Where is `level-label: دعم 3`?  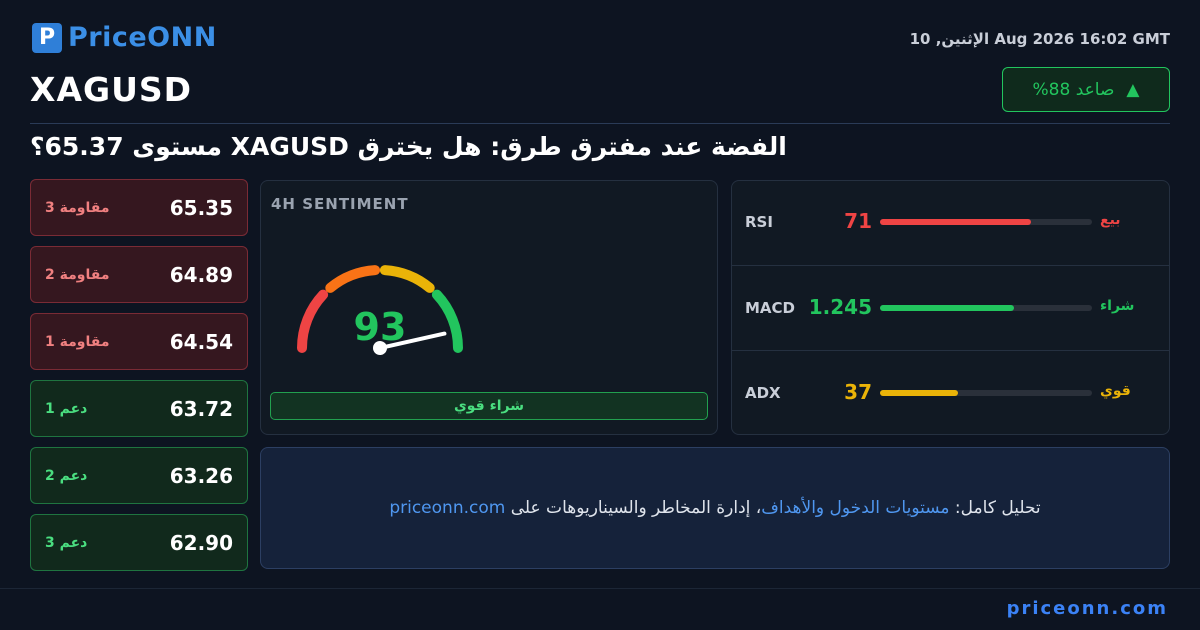
level-label: دعم 3 is located at coordinates (66, 542).